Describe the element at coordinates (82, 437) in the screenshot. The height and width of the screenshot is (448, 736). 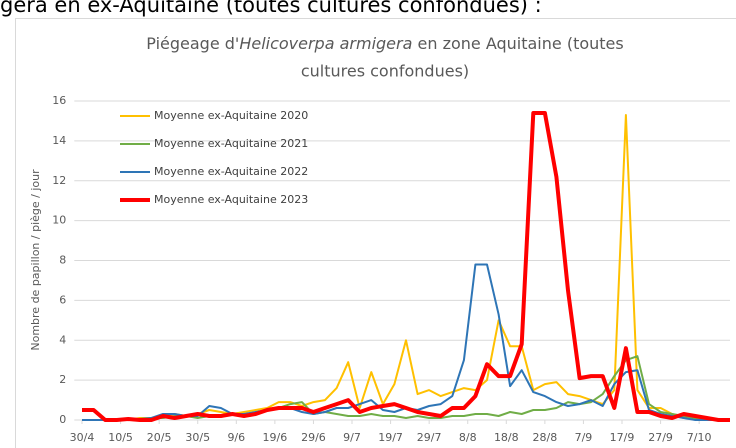
I see `x-tick-label: 30/4` at that location.